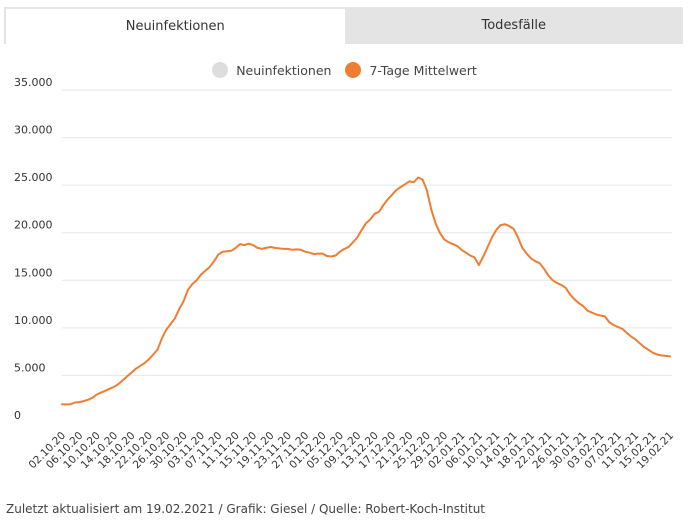 The height and width of the screenshot is (521, 689). What do you see at coordinates (284, 70) in the screenshot?
I see `legend-label-neuinfektionen: Neuinfektionen` at bounding box center [284, 70].